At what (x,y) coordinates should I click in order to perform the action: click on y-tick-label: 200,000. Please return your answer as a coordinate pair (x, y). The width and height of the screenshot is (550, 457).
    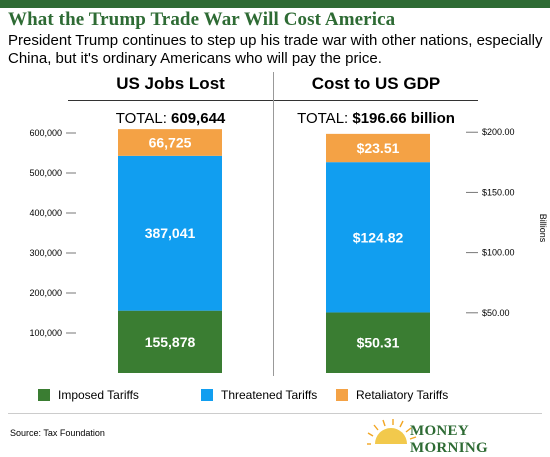
    Looking at the image, I should click on (45, 293).